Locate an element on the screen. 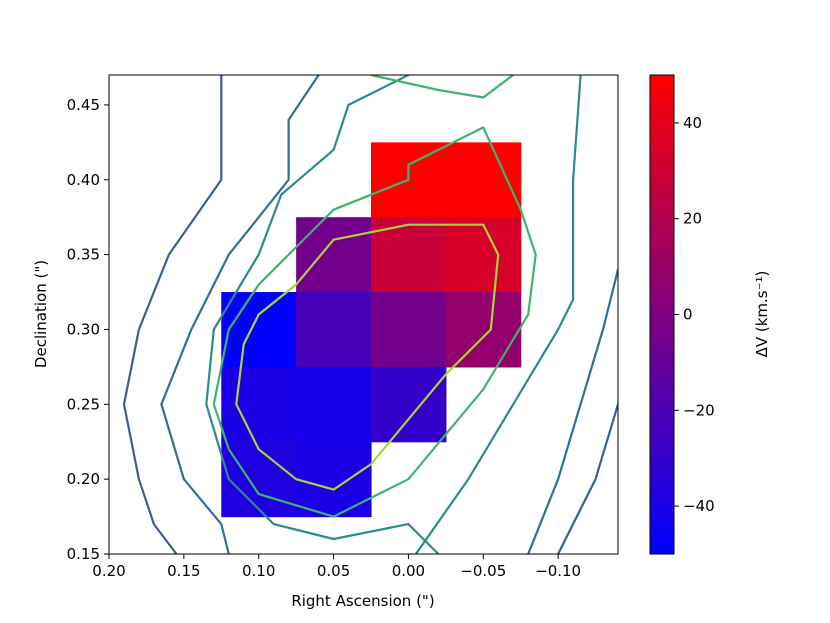  y-tick-label: 0.40 is located at coordinates (83, 180).